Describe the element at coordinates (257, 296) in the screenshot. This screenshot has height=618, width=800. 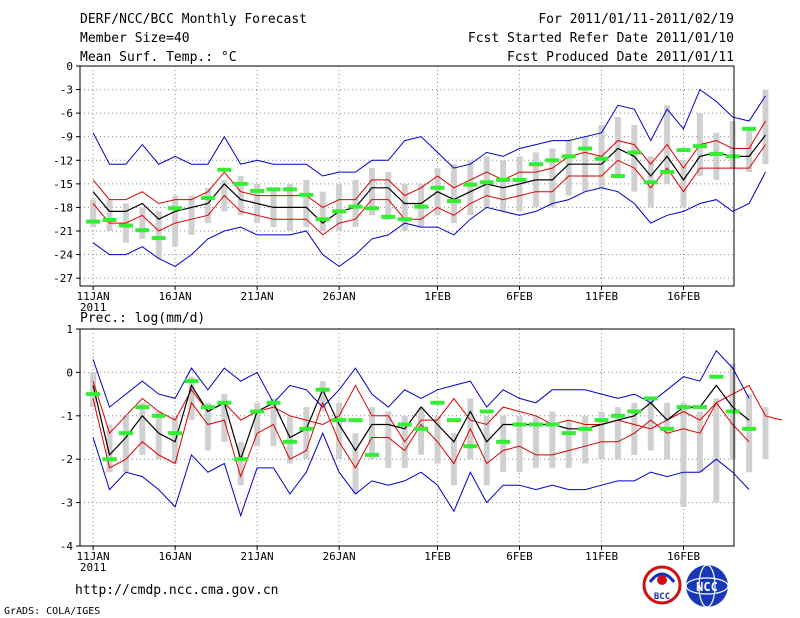
I see `temp-xtick-label: 21JAN` at that location.